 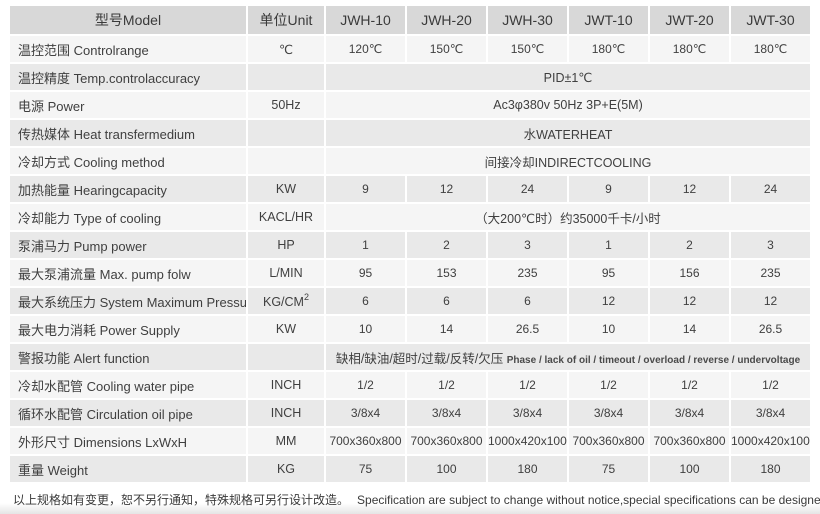 I want to click on row-value: 14, so click(x=446, y=329).